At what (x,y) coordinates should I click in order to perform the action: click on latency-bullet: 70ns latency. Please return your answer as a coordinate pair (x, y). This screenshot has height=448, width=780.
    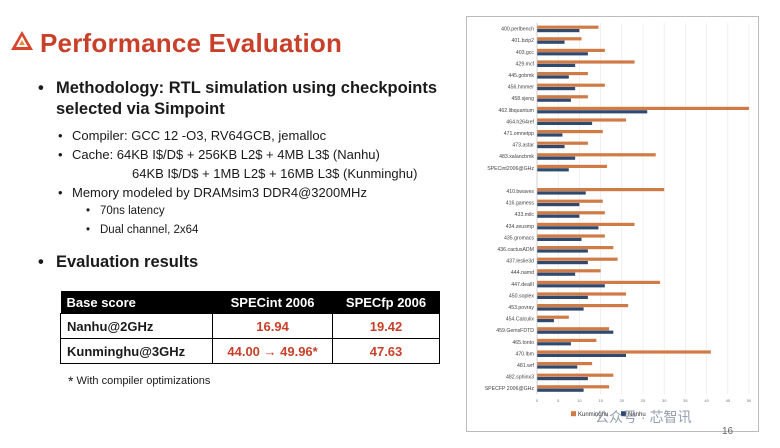
    Looking at the image, I should click on (248, 211).